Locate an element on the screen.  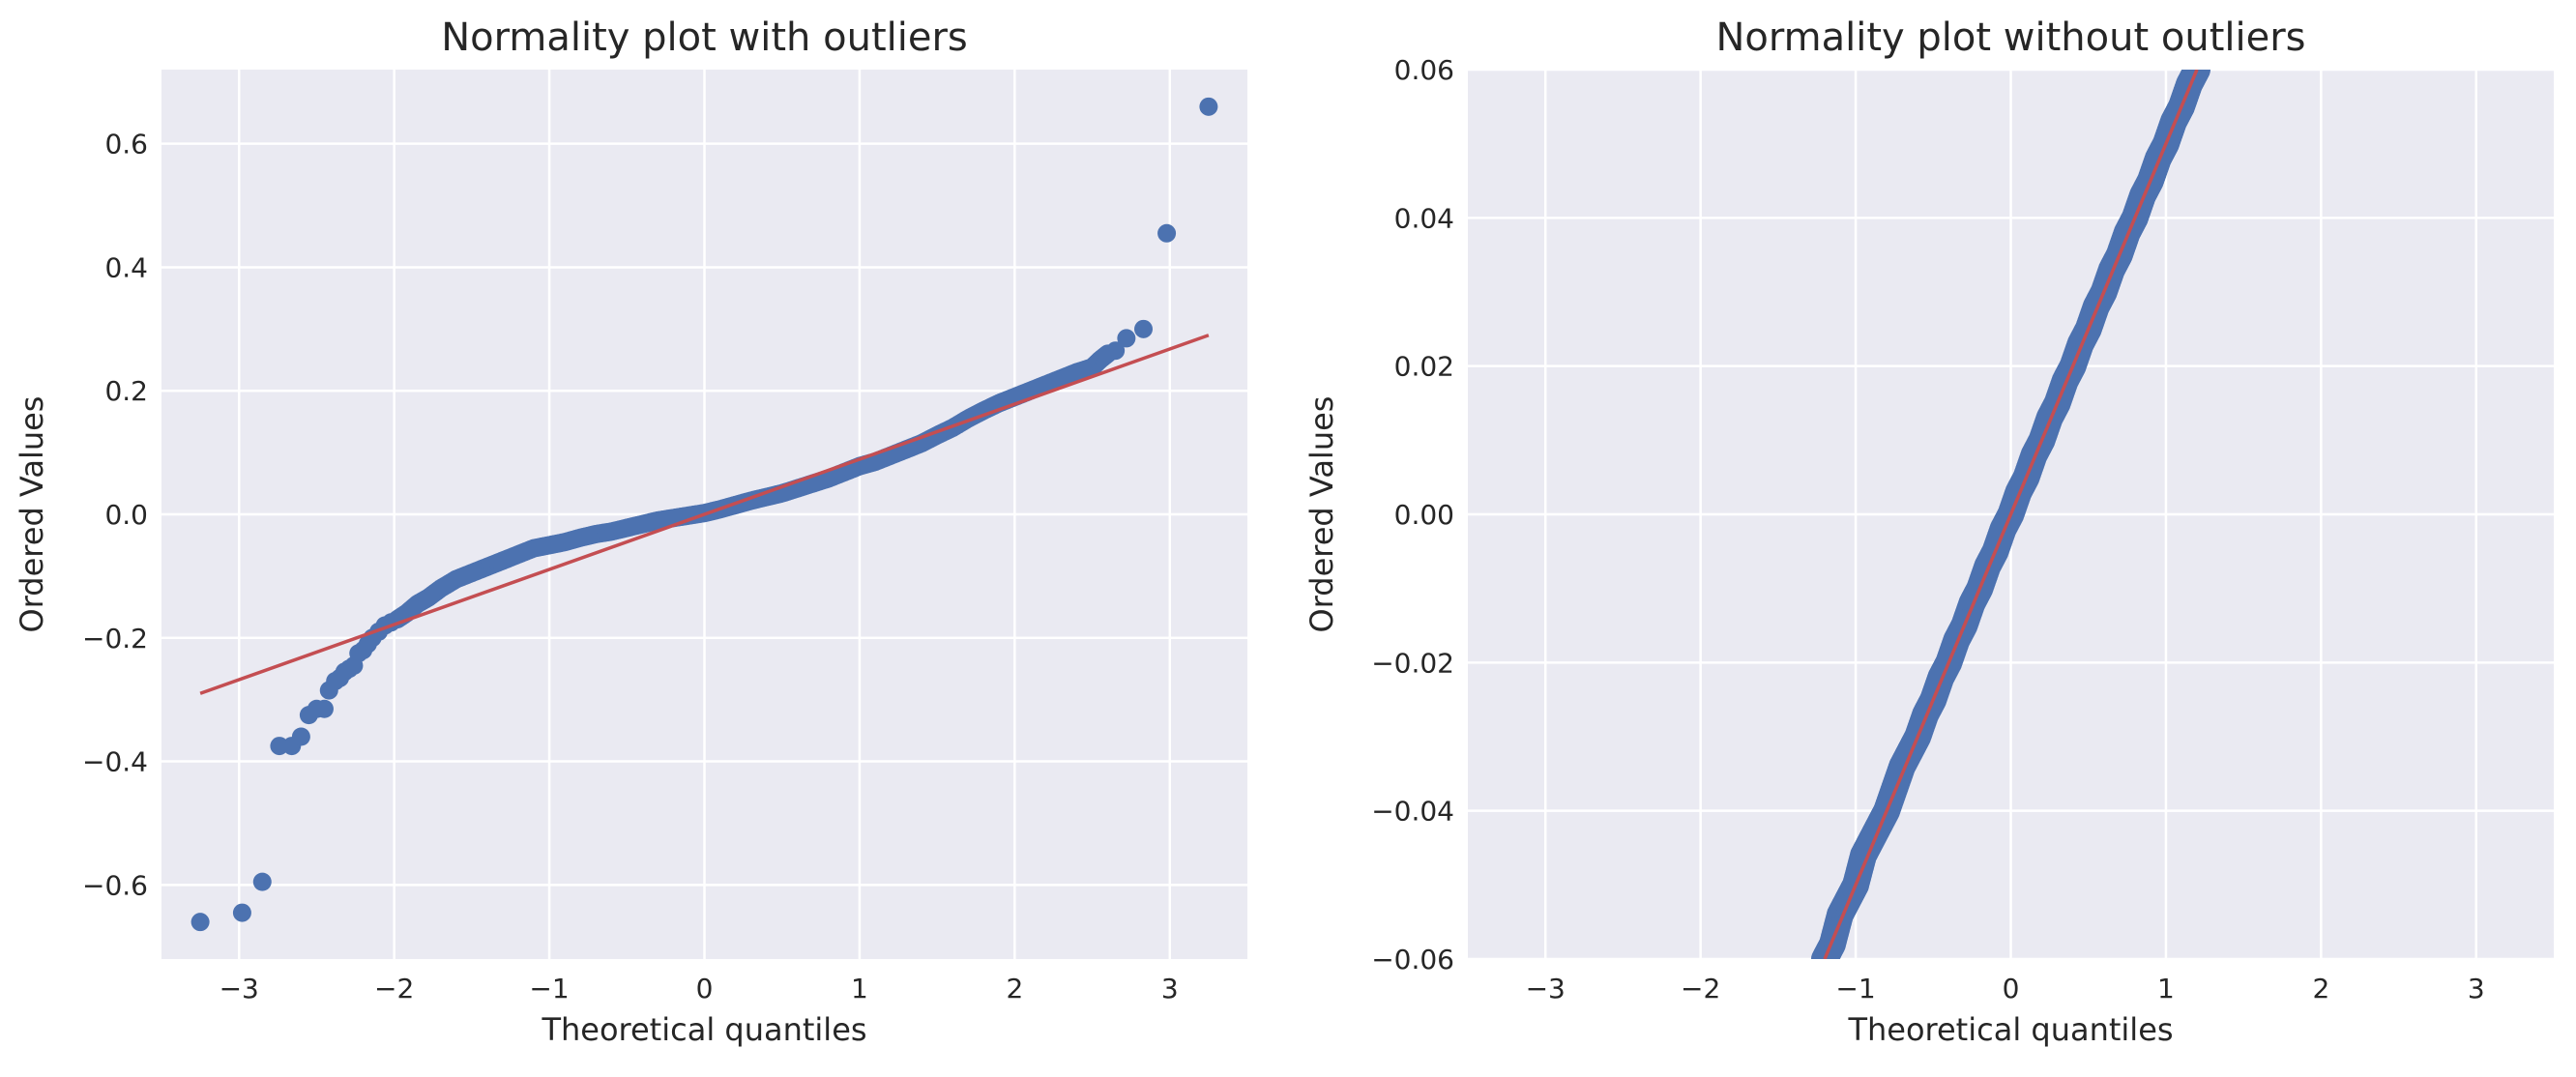
y-tick-label: −0.02 is located at coordinates (1412, 663).